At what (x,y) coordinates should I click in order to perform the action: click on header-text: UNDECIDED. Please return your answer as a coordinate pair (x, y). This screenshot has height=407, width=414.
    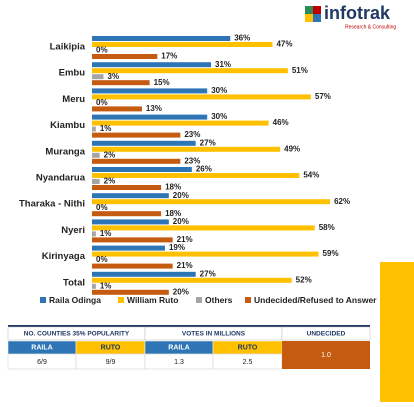
    Looking at the image, I should click on (326, 334).